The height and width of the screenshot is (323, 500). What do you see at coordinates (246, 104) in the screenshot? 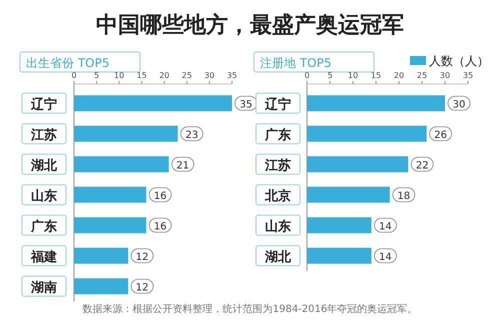
I see `data-label: 35` at bounding box center [246, 104].